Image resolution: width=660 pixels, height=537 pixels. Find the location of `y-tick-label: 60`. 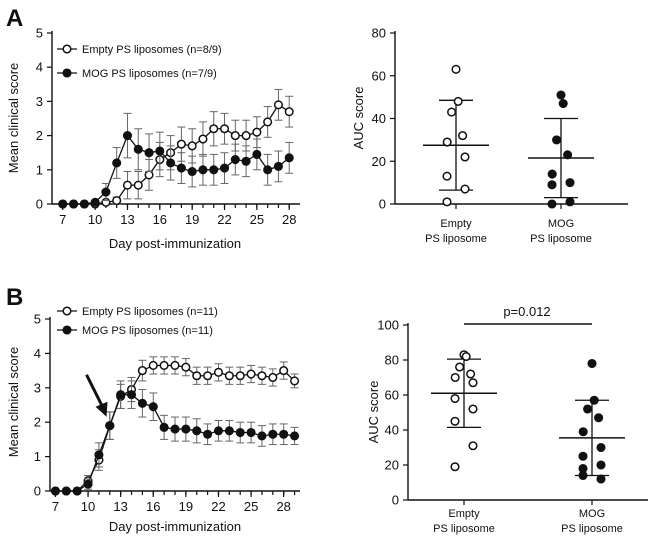

y-tick-label: 60 is located at coordinates (379, 75).